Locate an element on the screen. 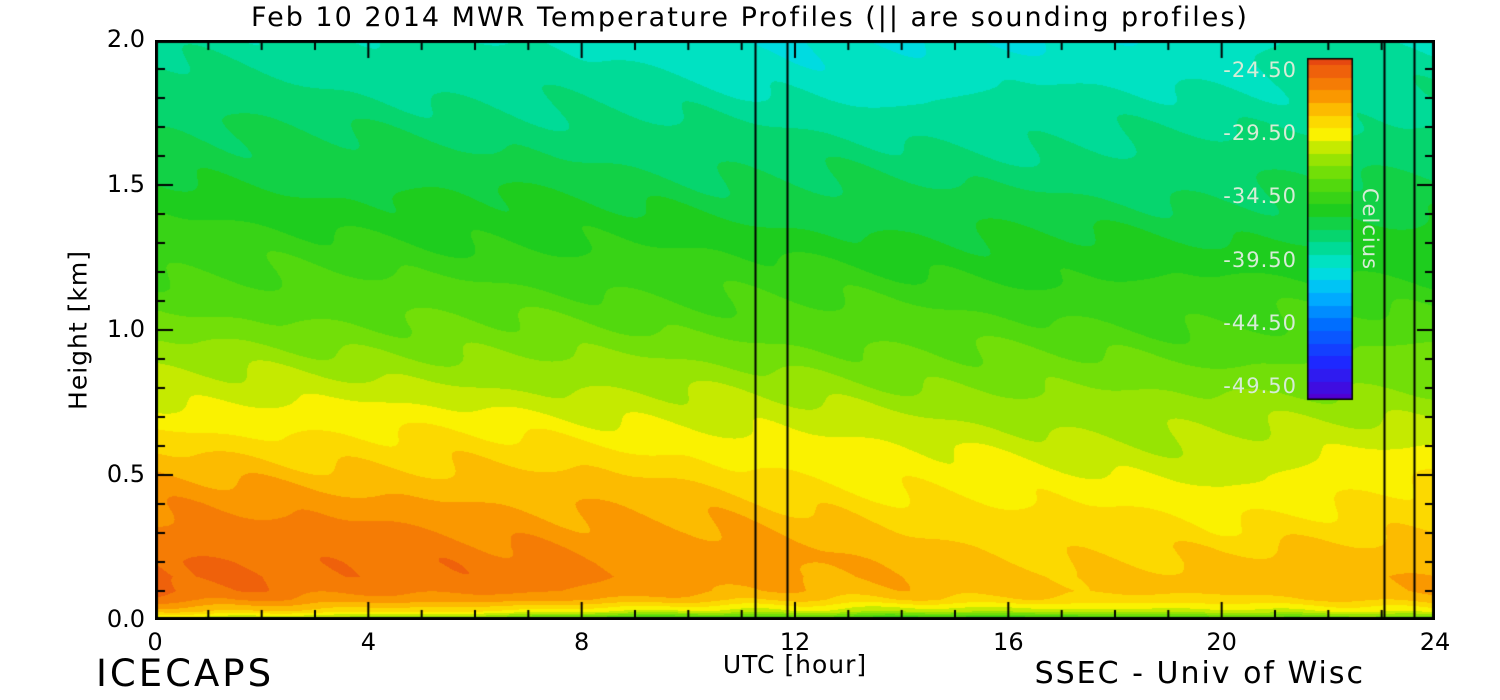 Image resolution: width=1500 pixels, height=700 pixels. x-axis-label: UTC [hour] is located at coordinates (795, 664).